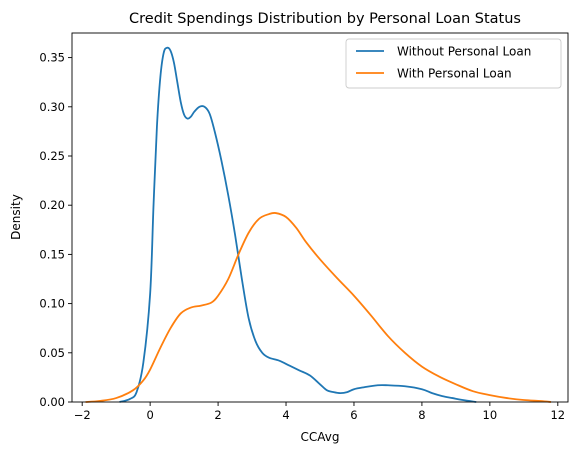 The image size is (576, 455). Describe the element at coordinates (421, 415) in the screenshot. I see `x-tick-label: 8` at that location.